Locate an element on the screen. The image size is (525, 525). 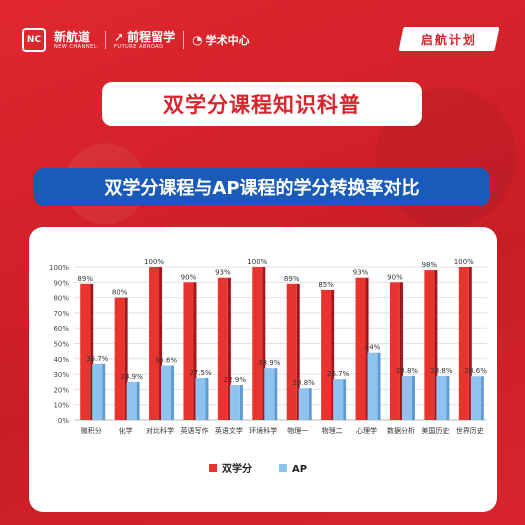
x-tick-label: 数据分析 is located at coordinates (401, 430).